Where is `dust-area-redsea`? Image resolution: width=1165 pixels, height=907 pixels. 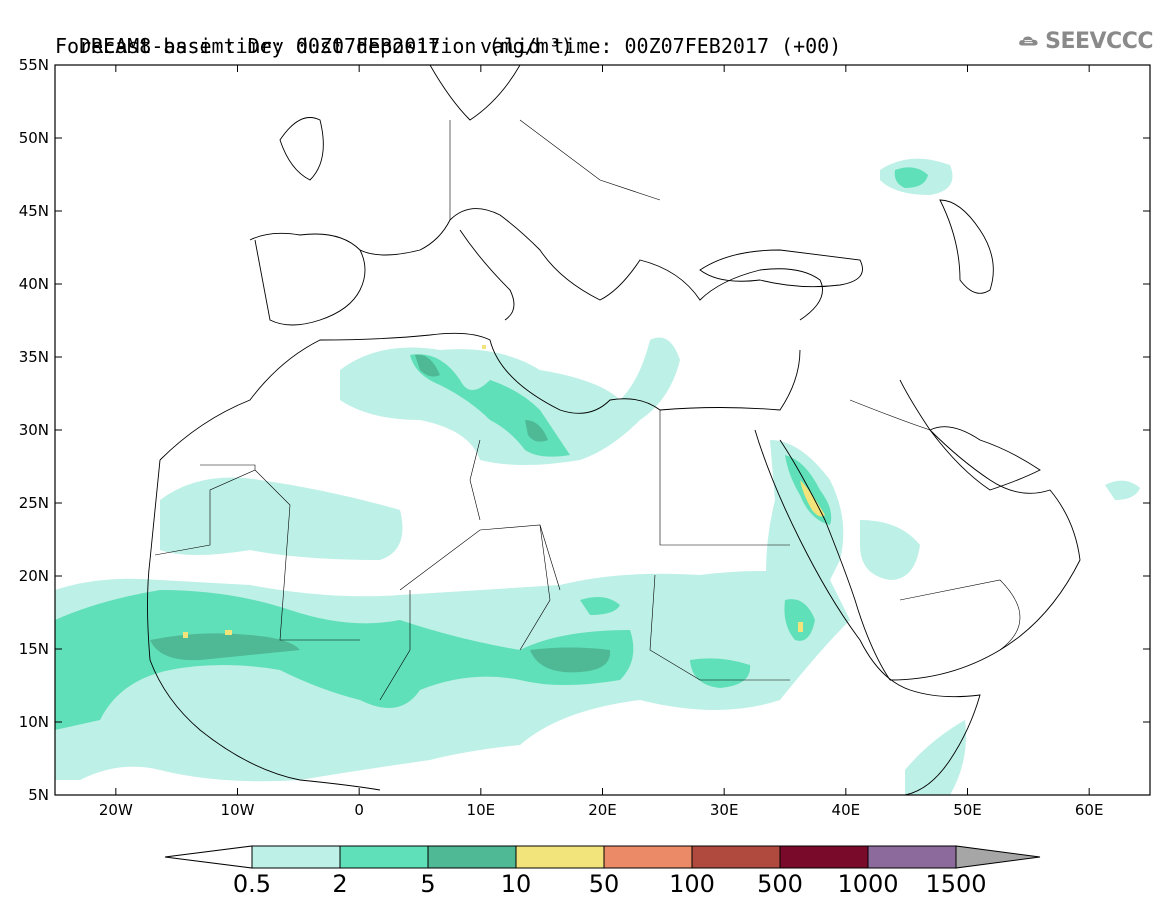 dust-area-redsea is located at coordinates (805, 543).